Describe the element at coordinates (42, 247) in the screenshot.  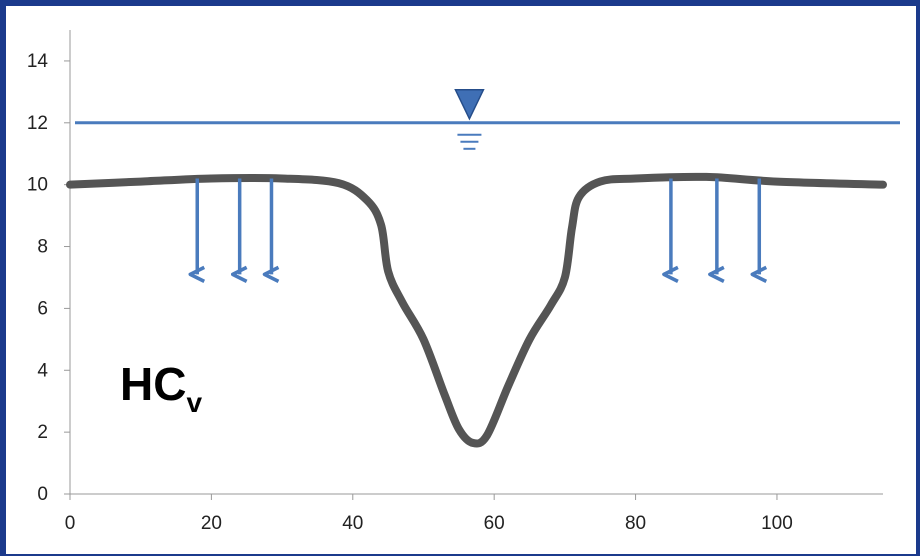
I see `y-tick-label: 8` at that location.